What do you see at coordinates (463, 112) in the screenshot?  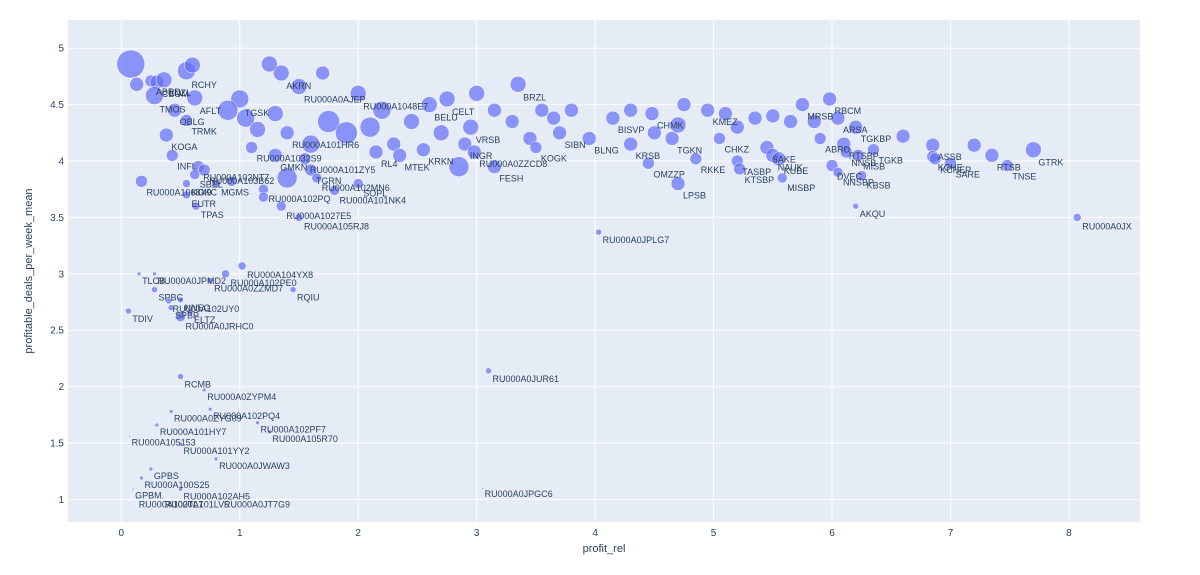 I see `point-label: CELT` at bounding box center [463, 112].